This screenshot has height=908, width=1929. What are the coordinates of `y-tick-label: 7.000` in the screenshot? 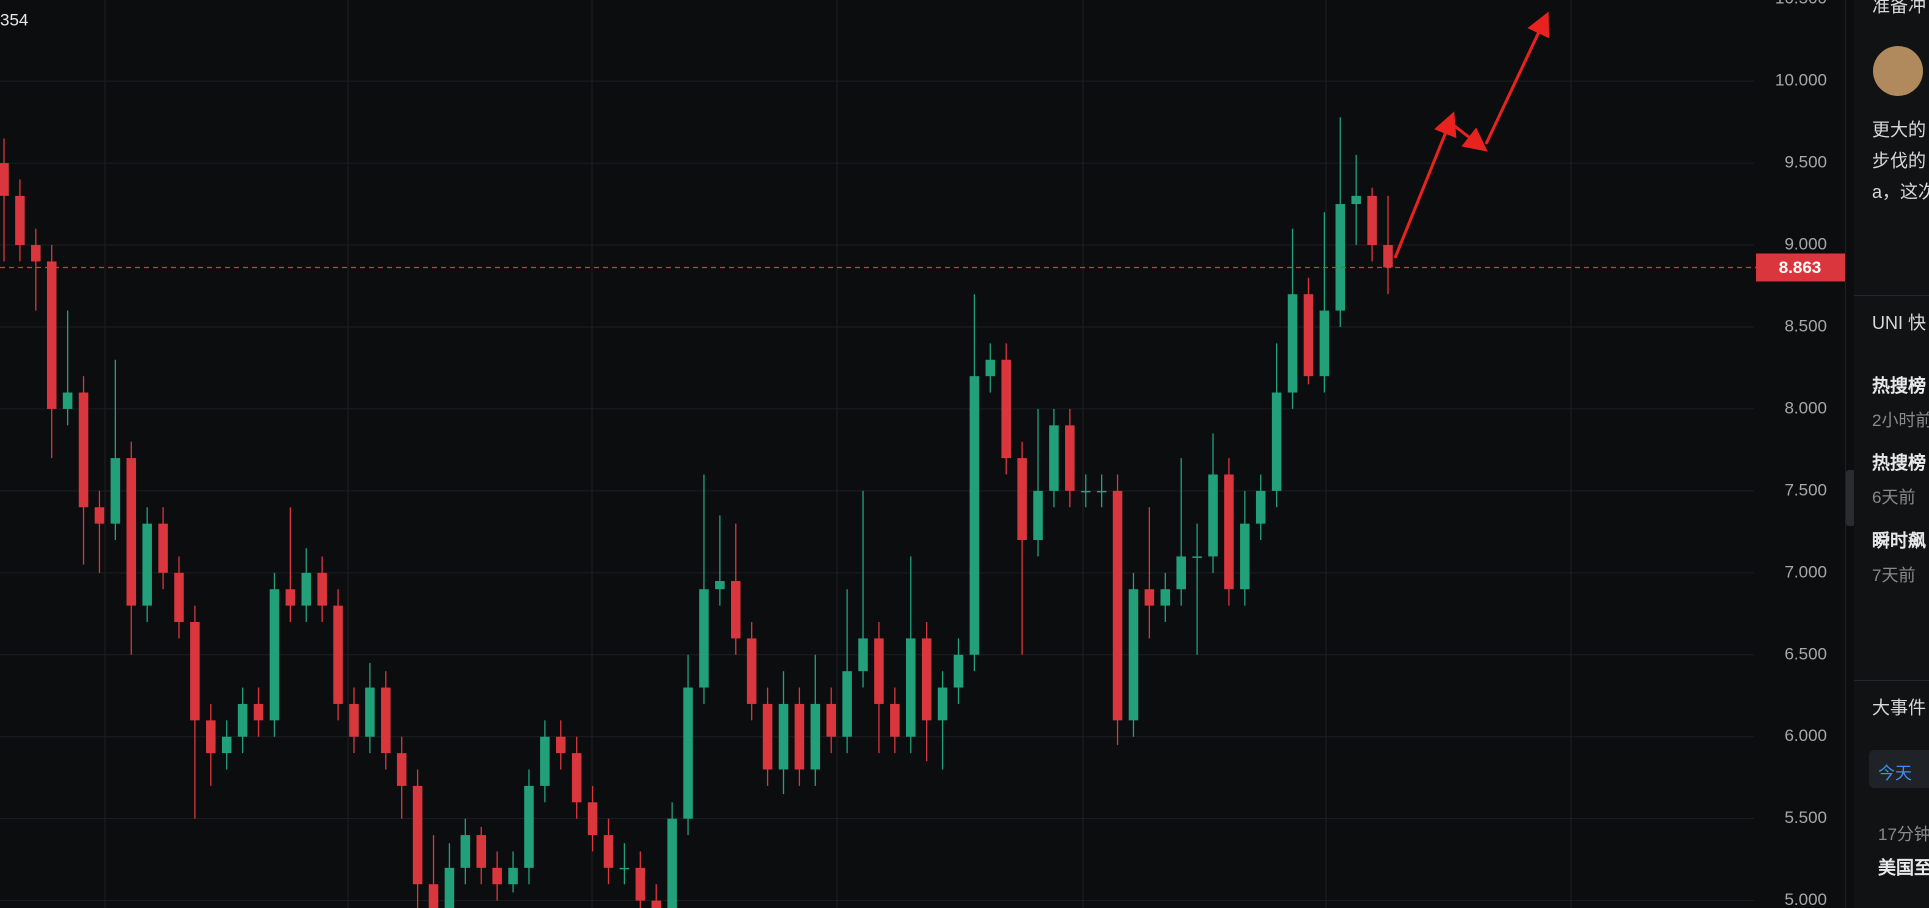 It's located at (1805, 571).